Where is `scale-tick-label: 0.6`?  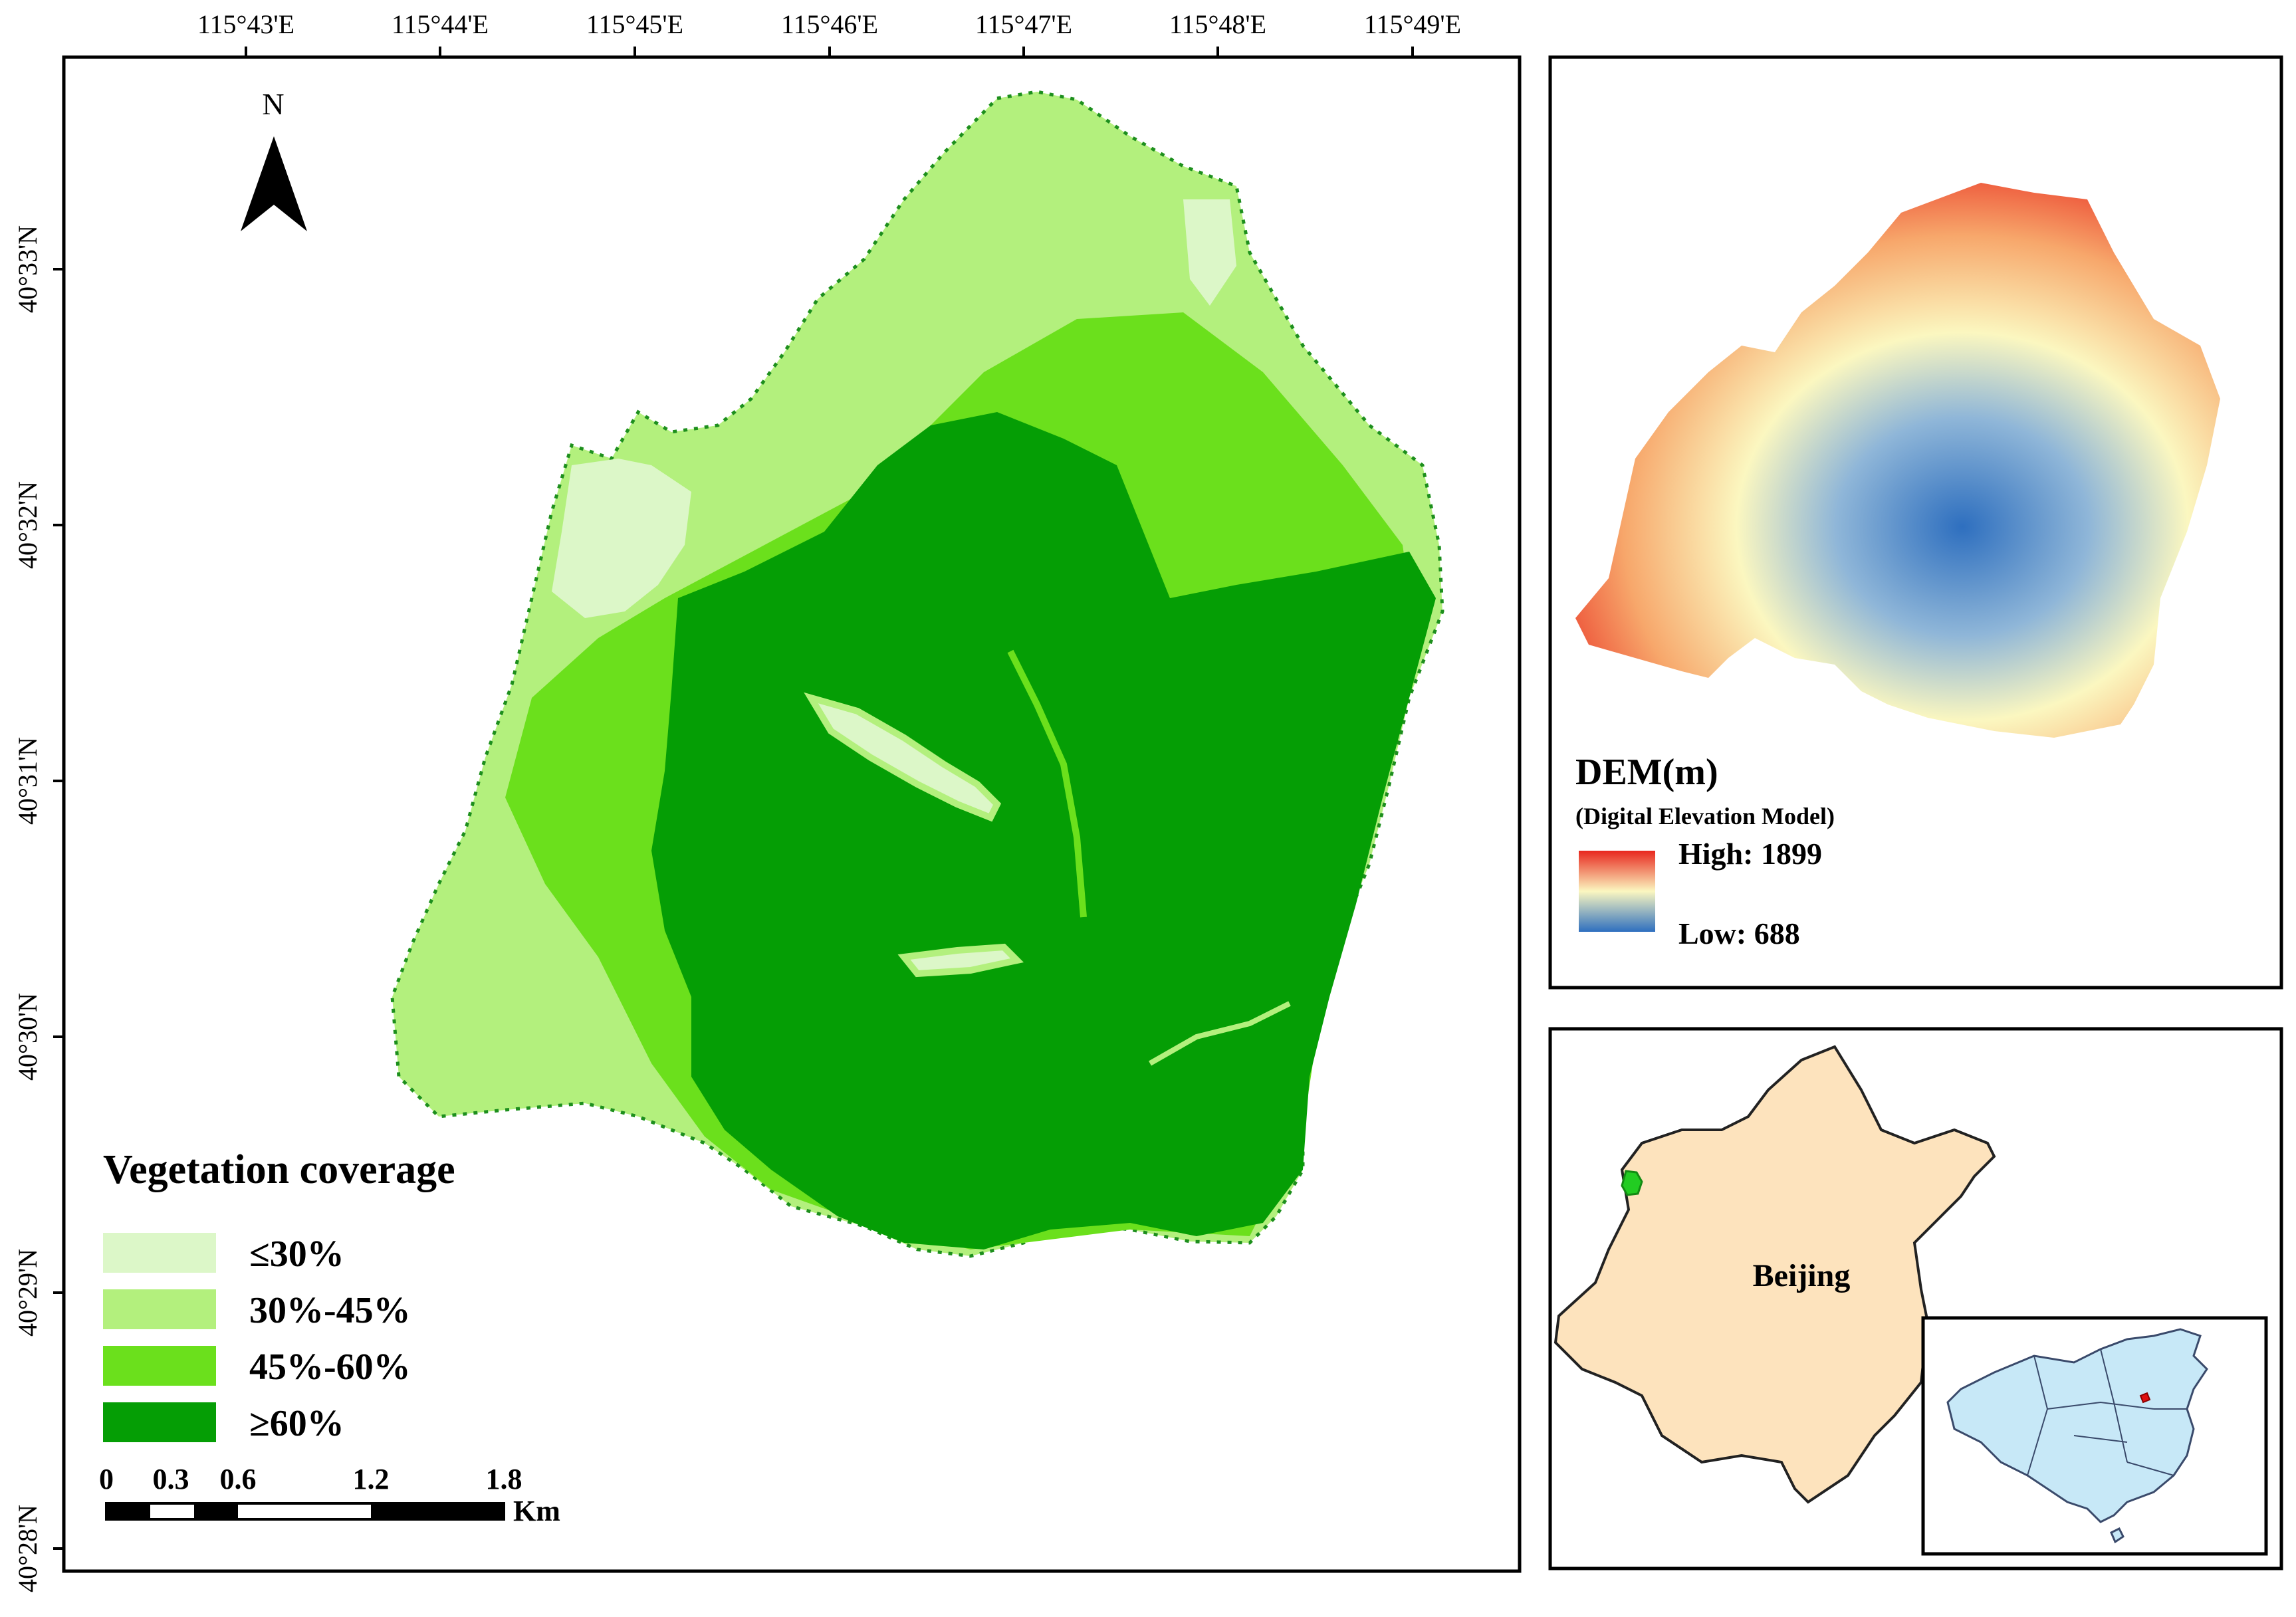 scale-tick-label: 0.6 is located at coordinates (238, 1479).